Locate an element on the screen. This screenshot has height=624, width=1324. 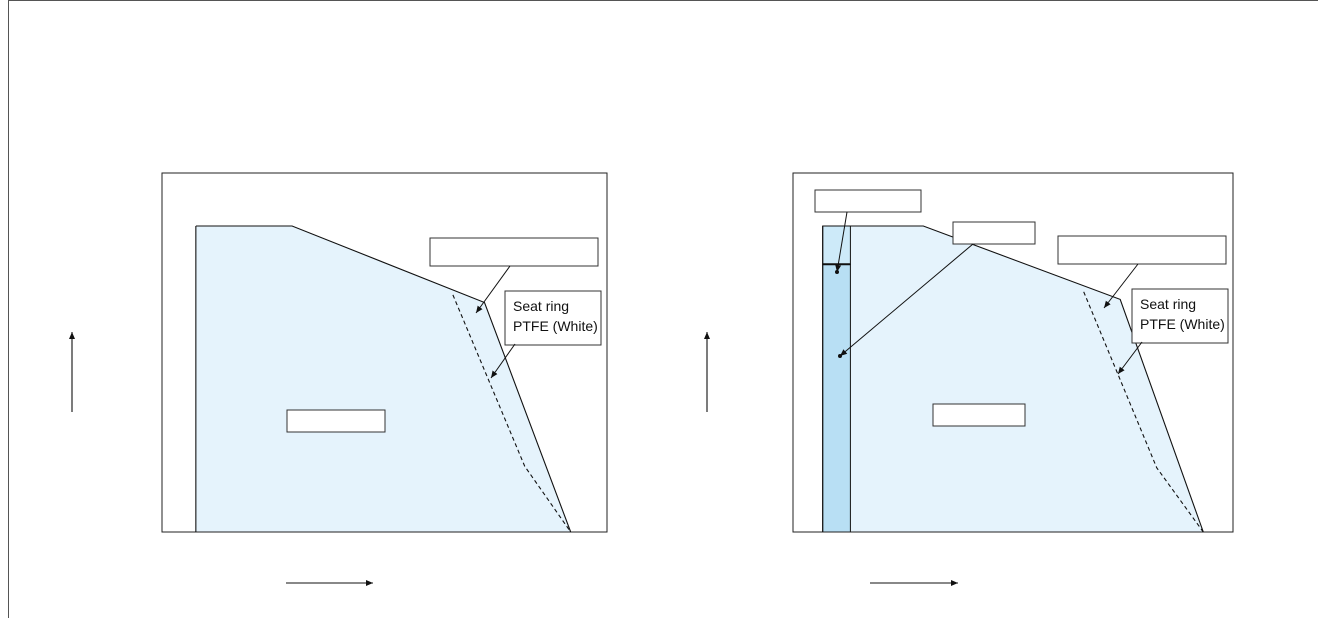
region-sus329j4l is located at coordinates (836, 245).